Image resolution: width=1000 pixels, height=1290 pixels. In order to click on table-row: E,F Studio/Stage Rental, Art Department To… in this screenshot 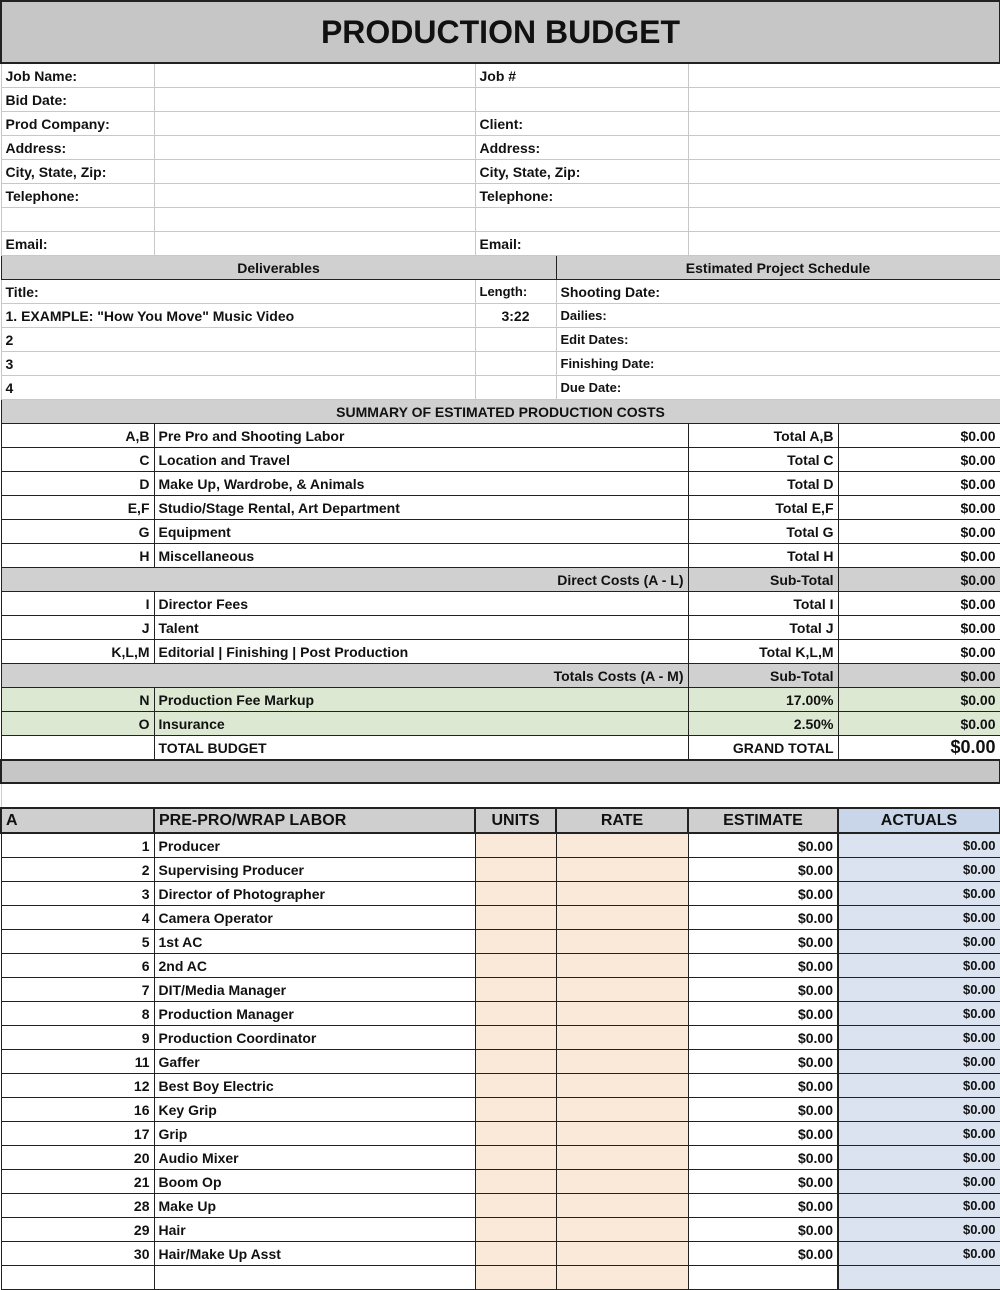, I will do `click(500, 507)`.